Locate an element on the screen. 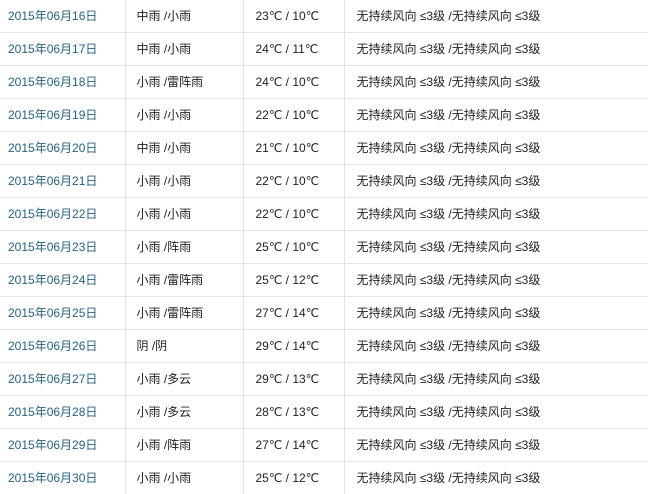 Image resolution: width=648 pixels, height=494 pixels. cell-temperature: 24℃ / 10℃ is located at coordinates (293, 82).